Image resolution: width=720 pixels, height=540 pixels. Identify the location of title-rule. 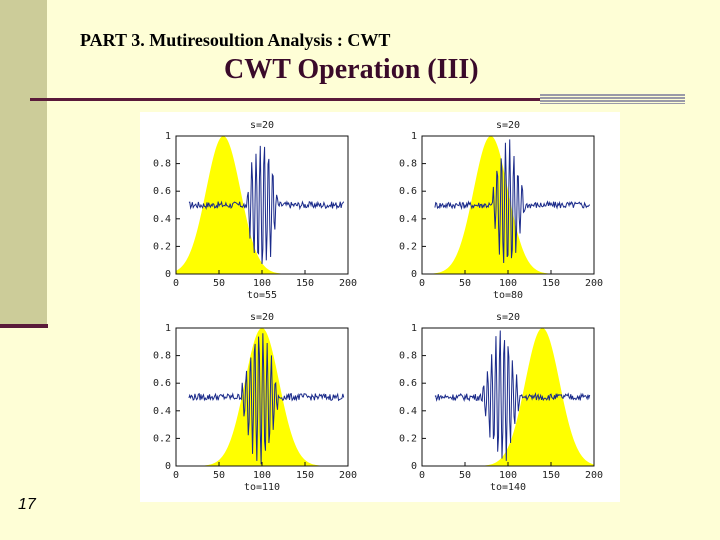
(285, 99).